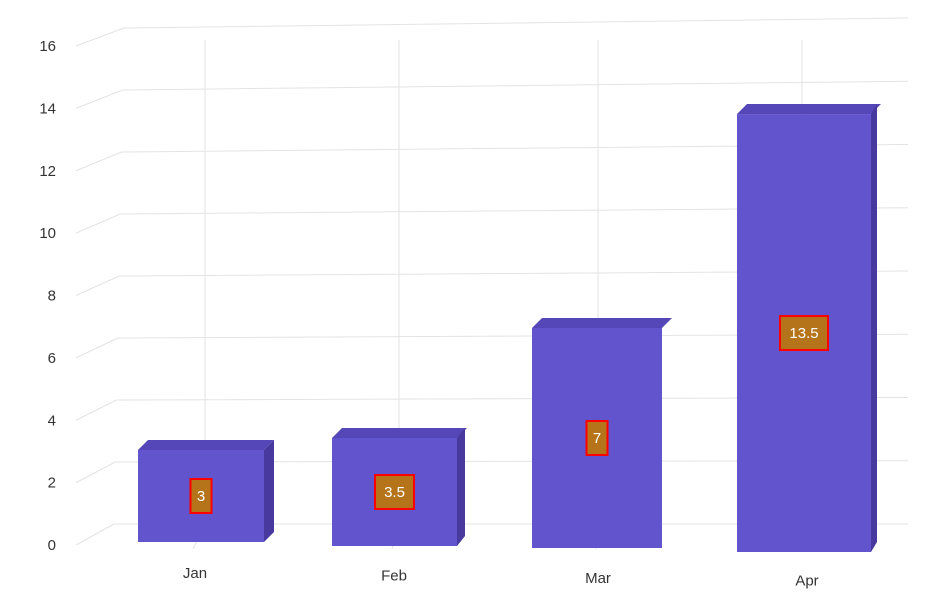  What do you see at coordinates (195, 573) in the screenshot?
I see `x-tick-label: Jan` at bounding box center [195, 573].